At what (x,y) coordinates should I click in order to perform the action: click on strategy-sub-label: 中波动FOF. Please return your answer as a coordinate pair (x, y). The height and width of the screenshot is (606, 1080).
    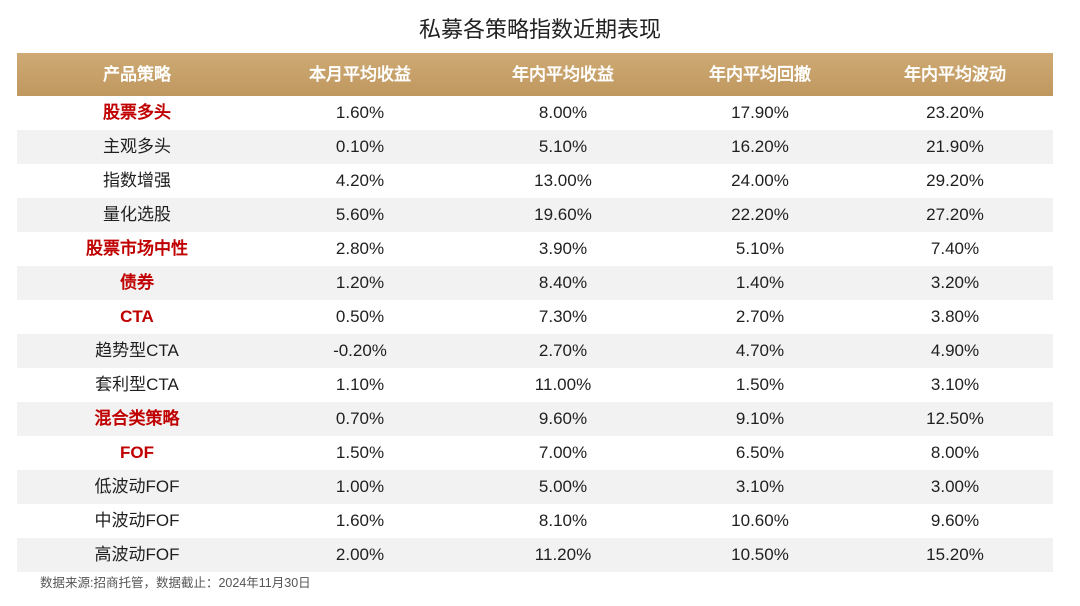
    Looking at the image, I should click on (137, 520).